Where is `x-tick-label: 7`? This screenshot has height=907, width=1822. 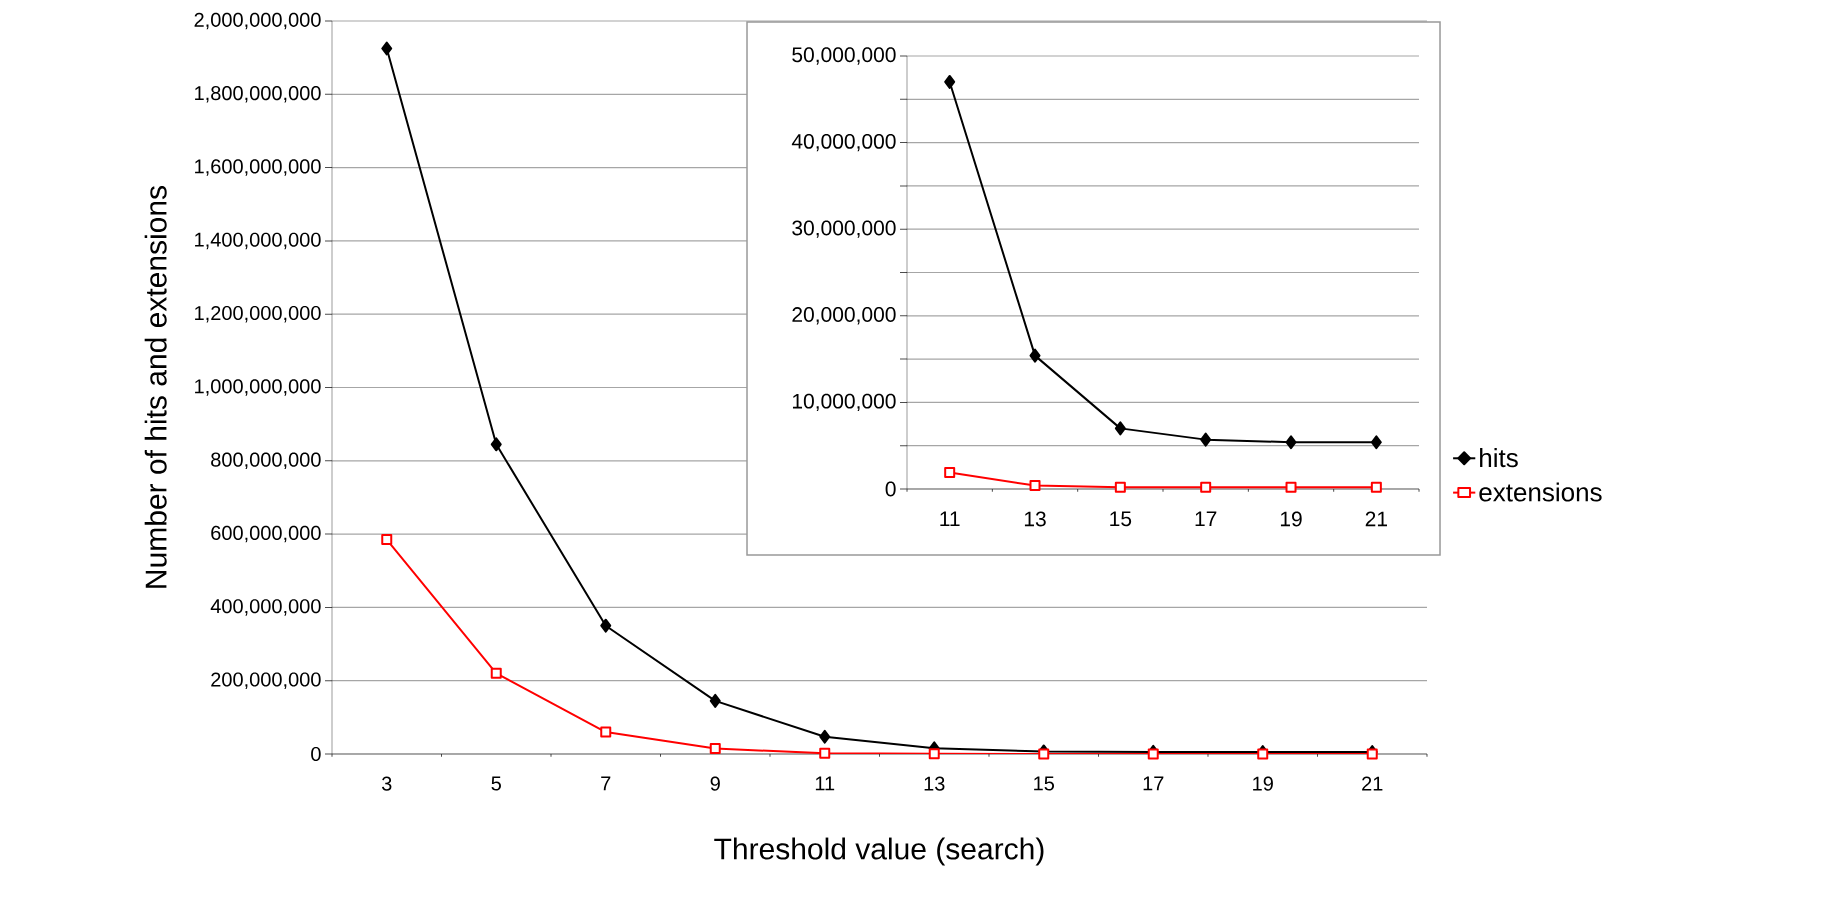
x-tick-label: 7 is located at coordinates (606, 783).